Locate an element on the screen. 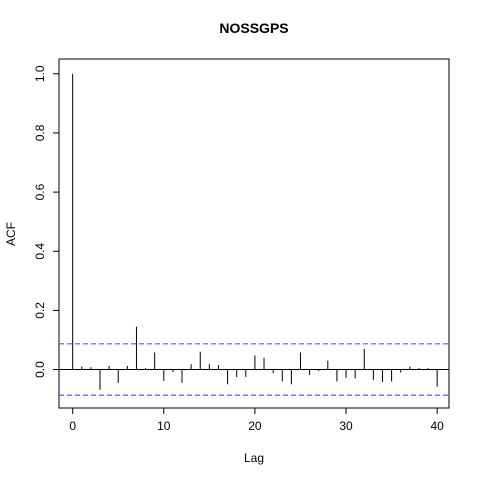 This screenshot has width=480, height=480. x-tick-label: 10 is located at coordinates (164, 426).